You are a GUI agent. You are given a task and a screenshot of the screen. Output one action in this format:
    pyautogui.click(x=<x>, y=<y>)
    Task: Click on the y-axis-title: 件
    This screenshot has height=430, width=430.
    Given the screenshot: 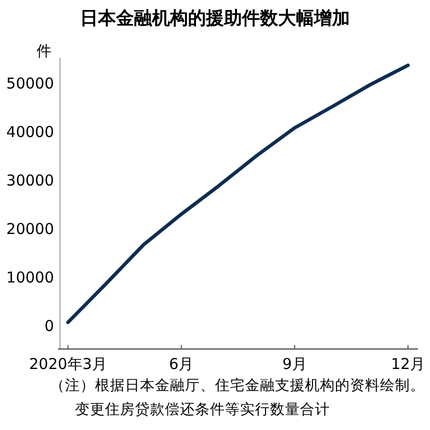 What is the action you would take?
    pyautogui.click(x=44, y=51)
    